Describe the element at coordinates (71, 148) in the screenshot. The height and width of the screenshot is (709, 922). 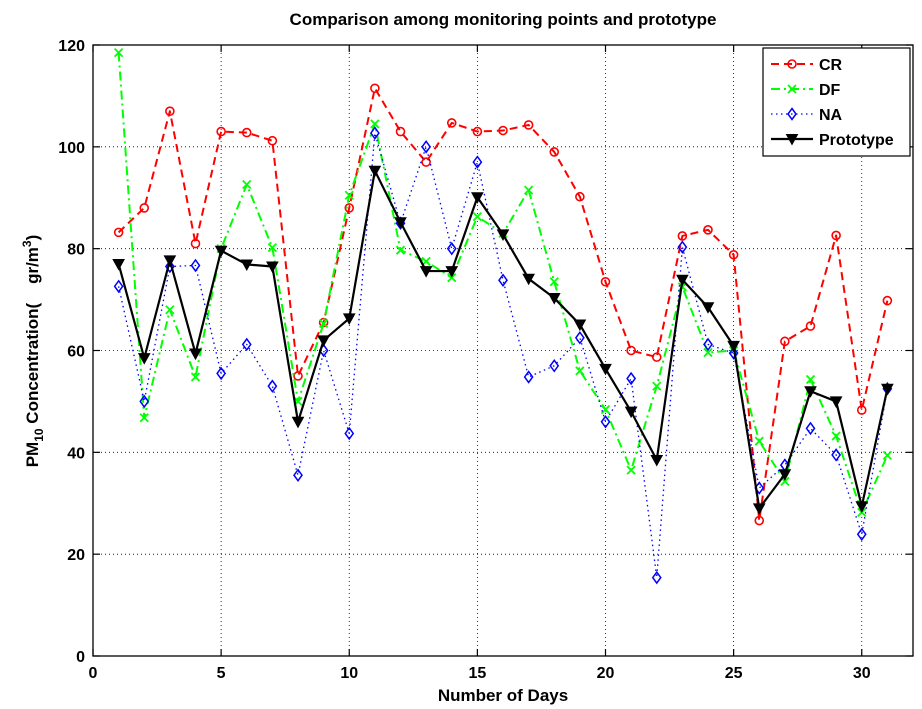
I see `y-tick-label-100: 100` at that location.